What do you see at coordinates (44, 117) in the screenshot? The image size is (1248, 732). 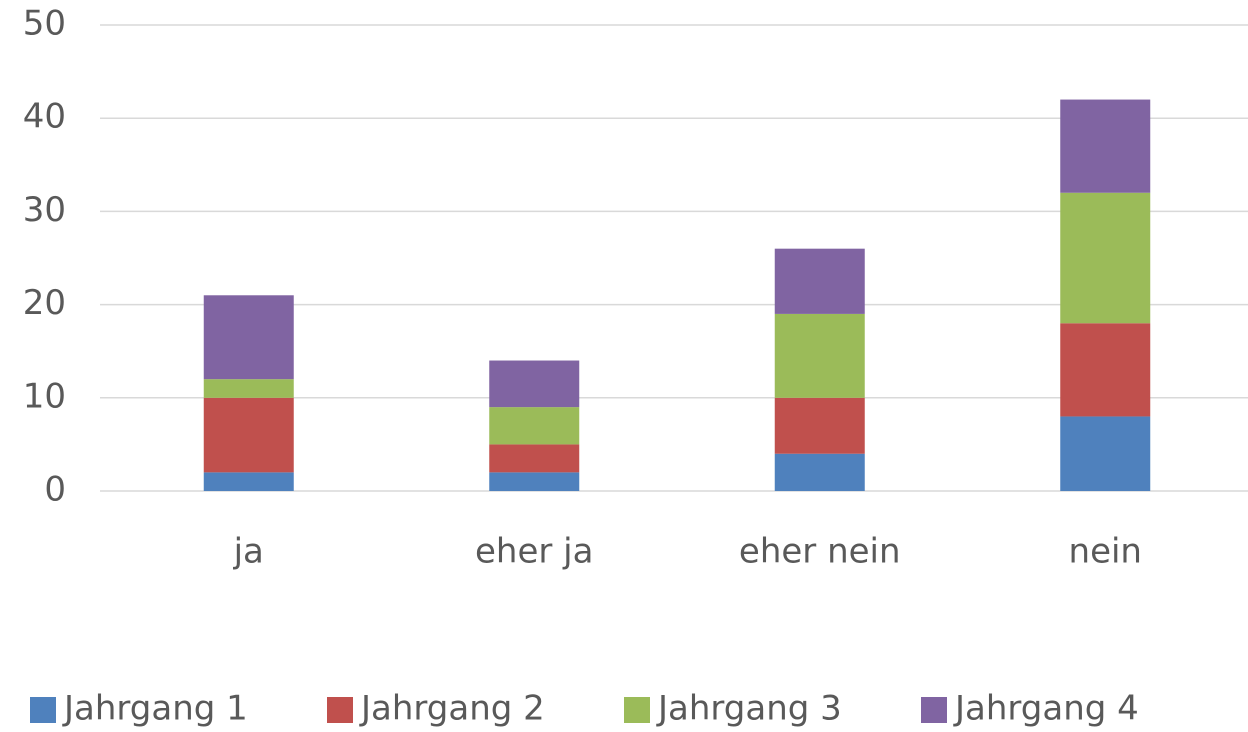 I see `y-tick-label: 40` at bounding box center [44, 117].